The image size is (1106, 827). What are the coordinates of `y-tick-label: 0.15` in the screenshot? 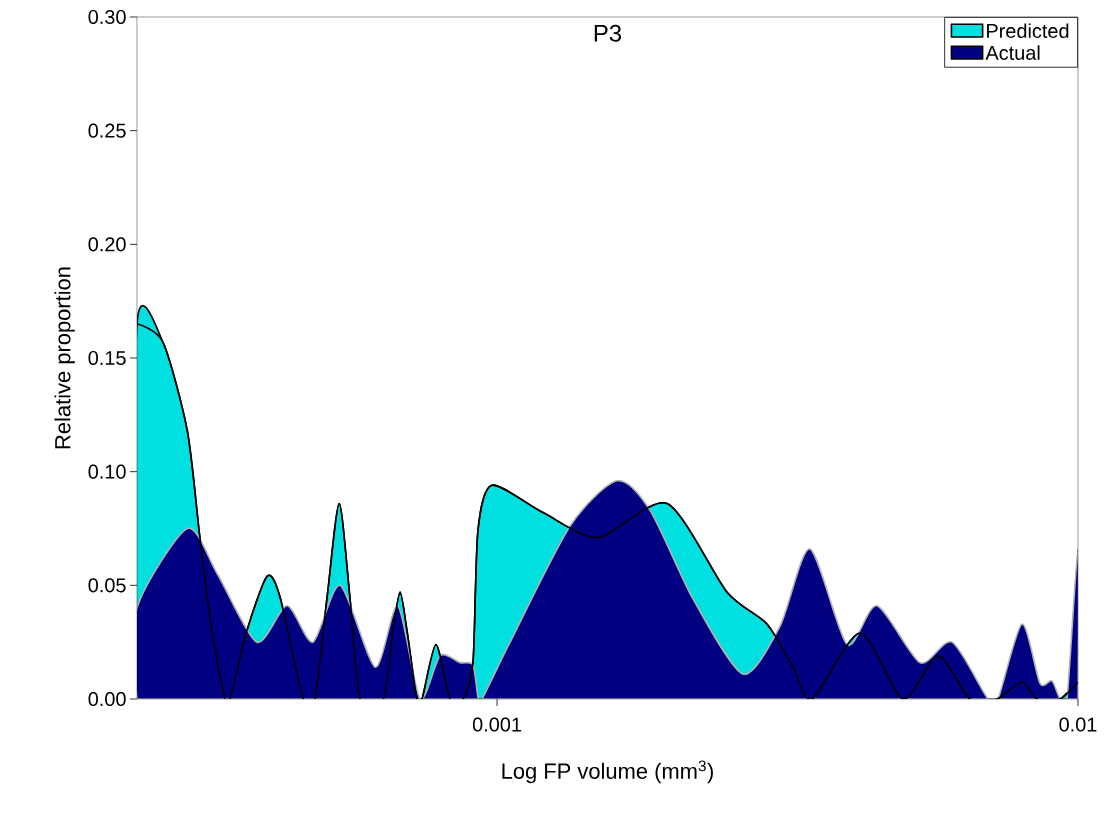 It's located at (107, 358).